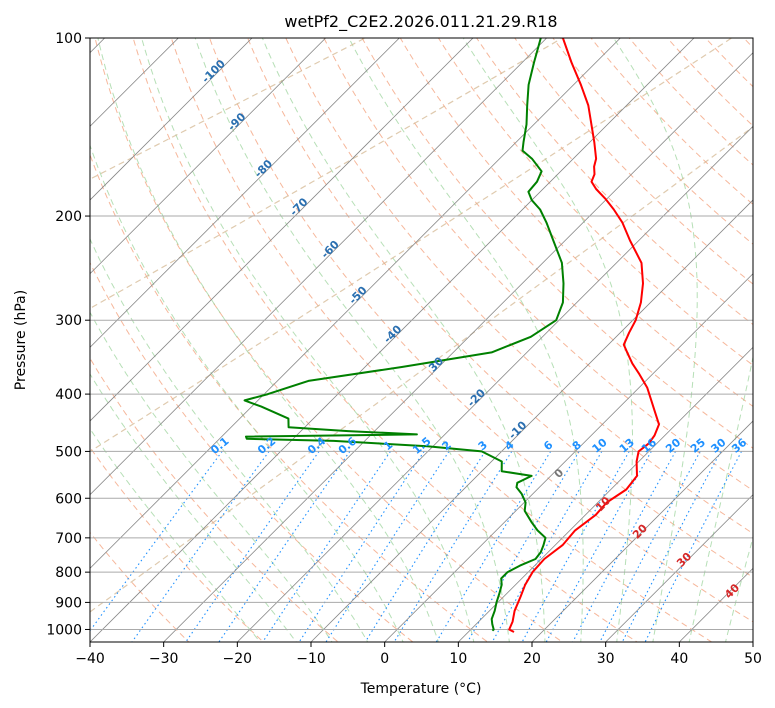 This screenshot has width=775, height=708. I want to click on x-tick-label: −20, so click(238, 659).